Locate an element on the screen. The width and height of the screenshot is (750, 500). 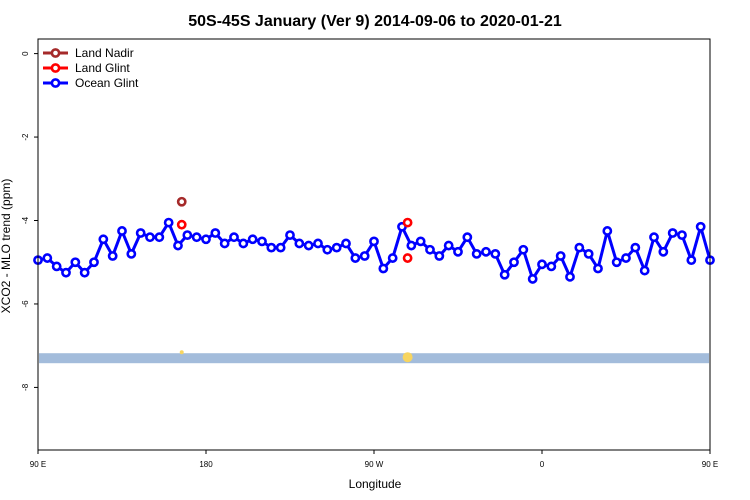
land-mark-south-america is located at coordinates (407, 357).